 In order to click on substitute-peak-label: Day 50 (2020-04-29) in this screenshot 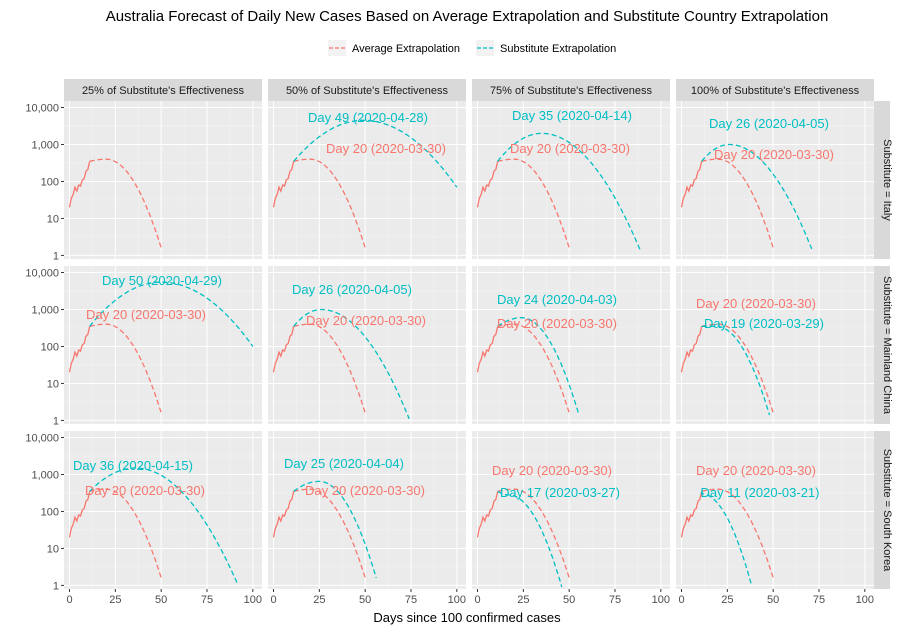, I will do `click(162, 280)`.